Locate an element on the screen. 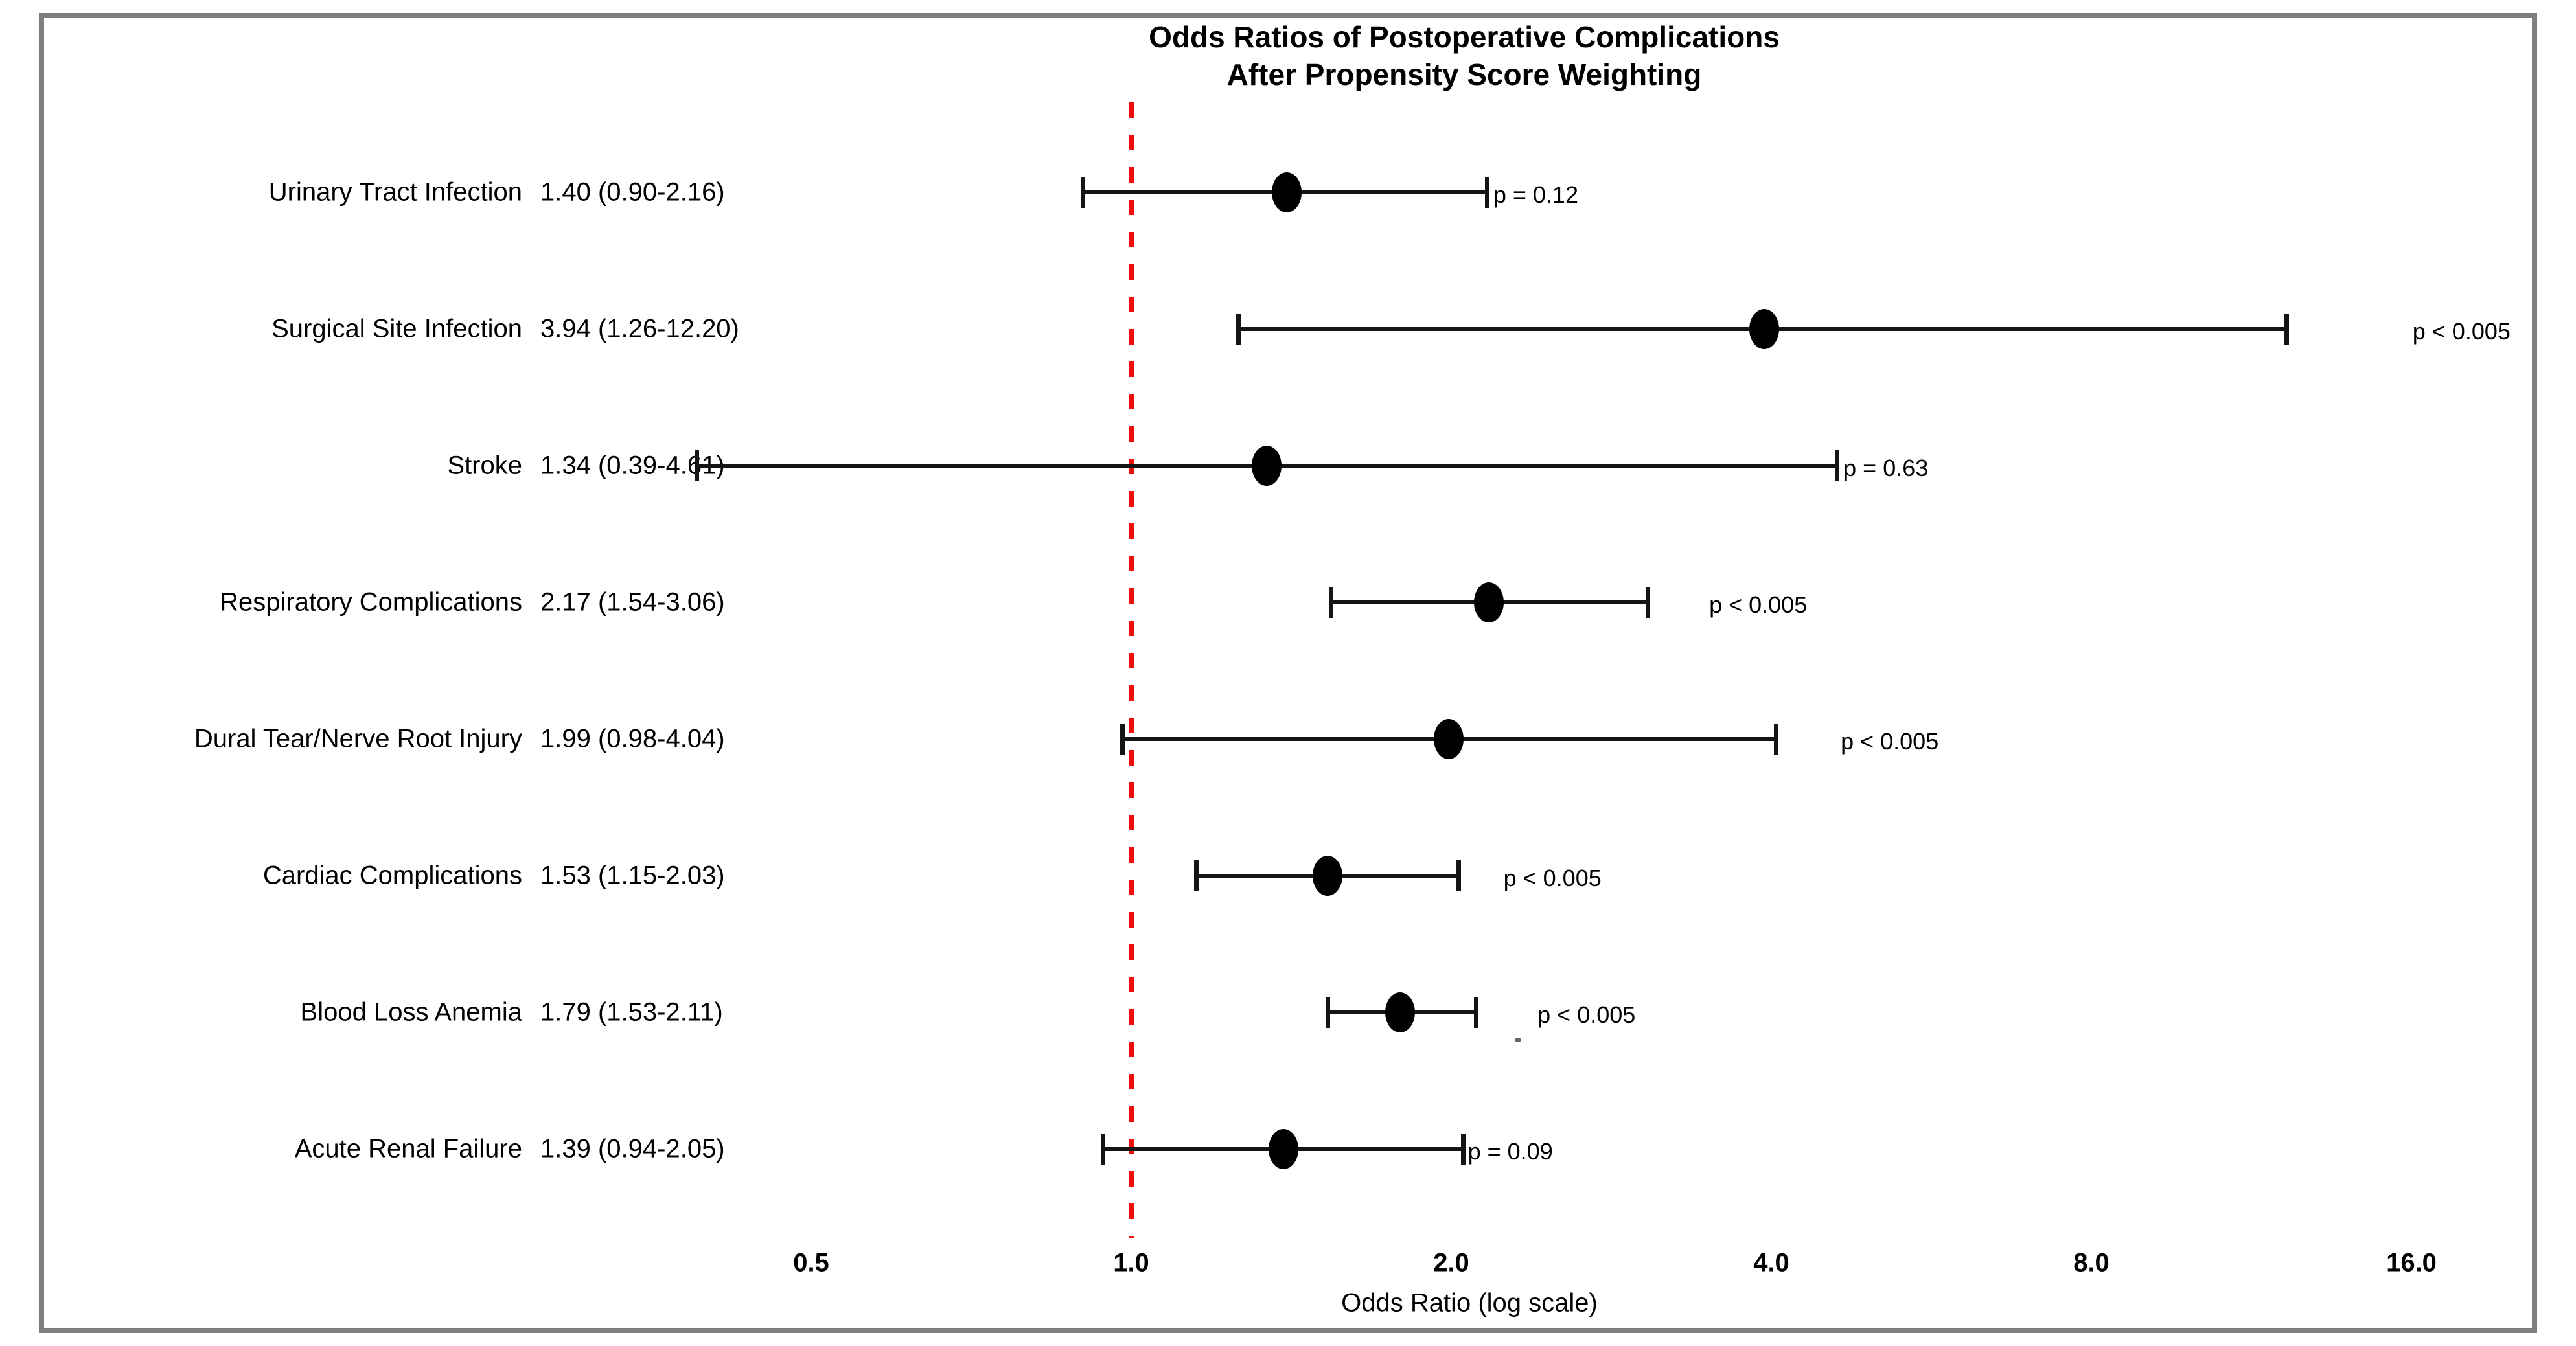 The height and width of the screenshot is (1346, 2576). p-value-label: p = 0.12 is located at coordinates (1536, 194).